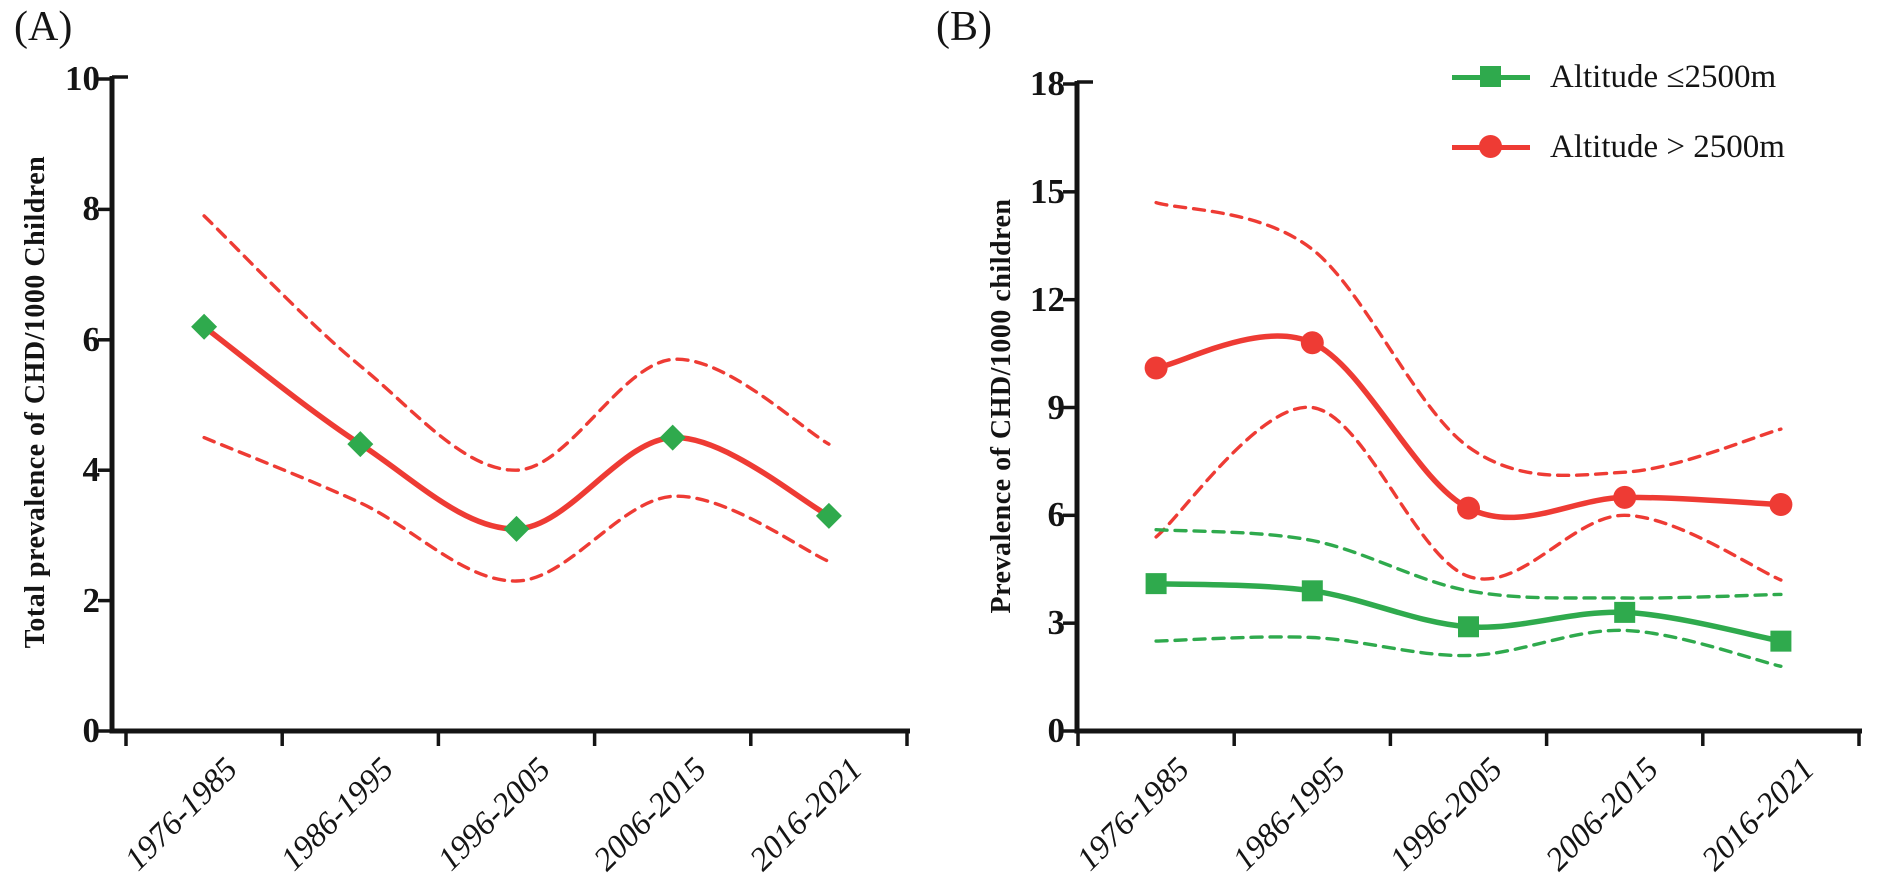 The image size is (1900, 888). Describe the element at coordinates (1047, 191) in the screenshot. I see `panel-b-y-tick-label: 15` at that location.